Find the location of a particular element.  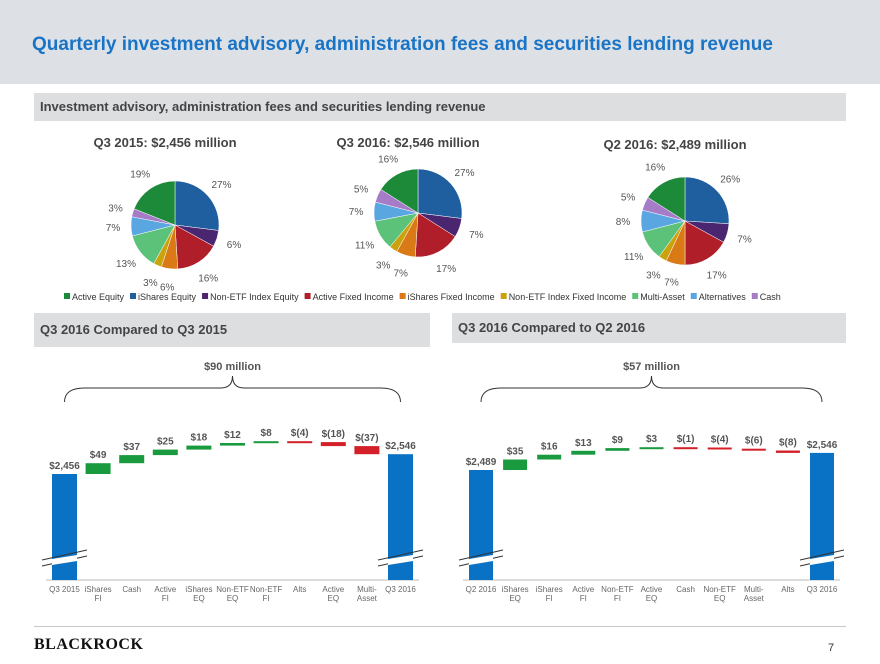

legend-item-multi-asset: Multi-Asset is located at coordinates (658, 297).